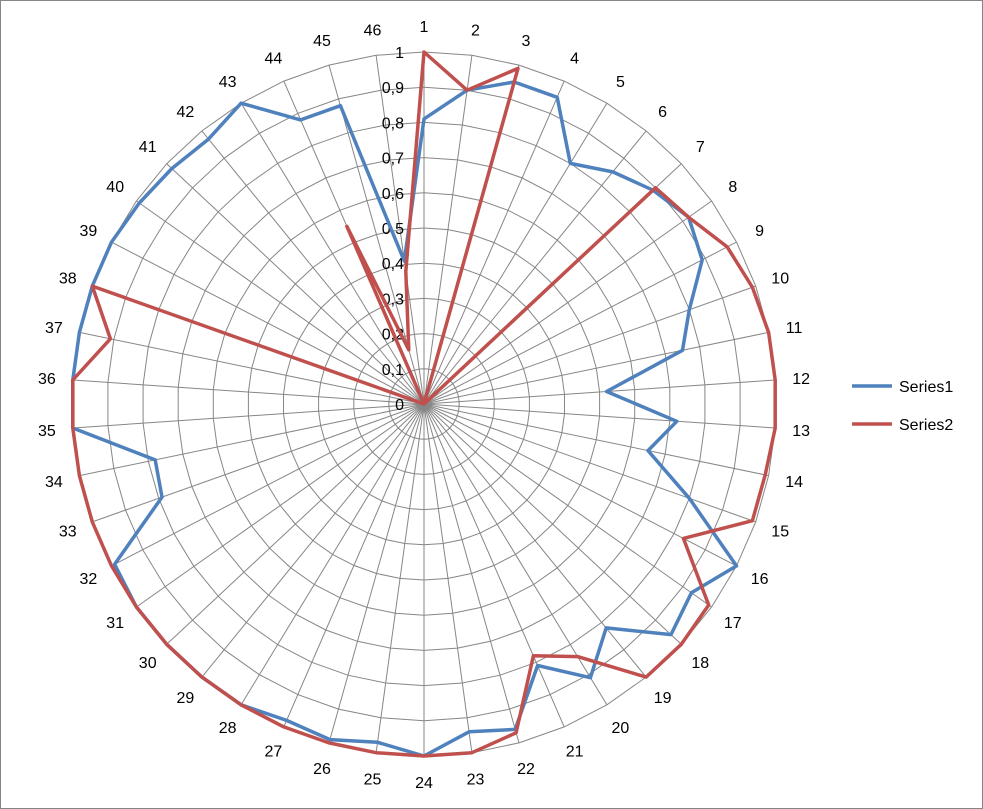 Image resolution: width=983 pixels, height=809 pixels. Describe the element at coordinates (621, 728) in the screenshot. I see `category-label: 20` at that location.